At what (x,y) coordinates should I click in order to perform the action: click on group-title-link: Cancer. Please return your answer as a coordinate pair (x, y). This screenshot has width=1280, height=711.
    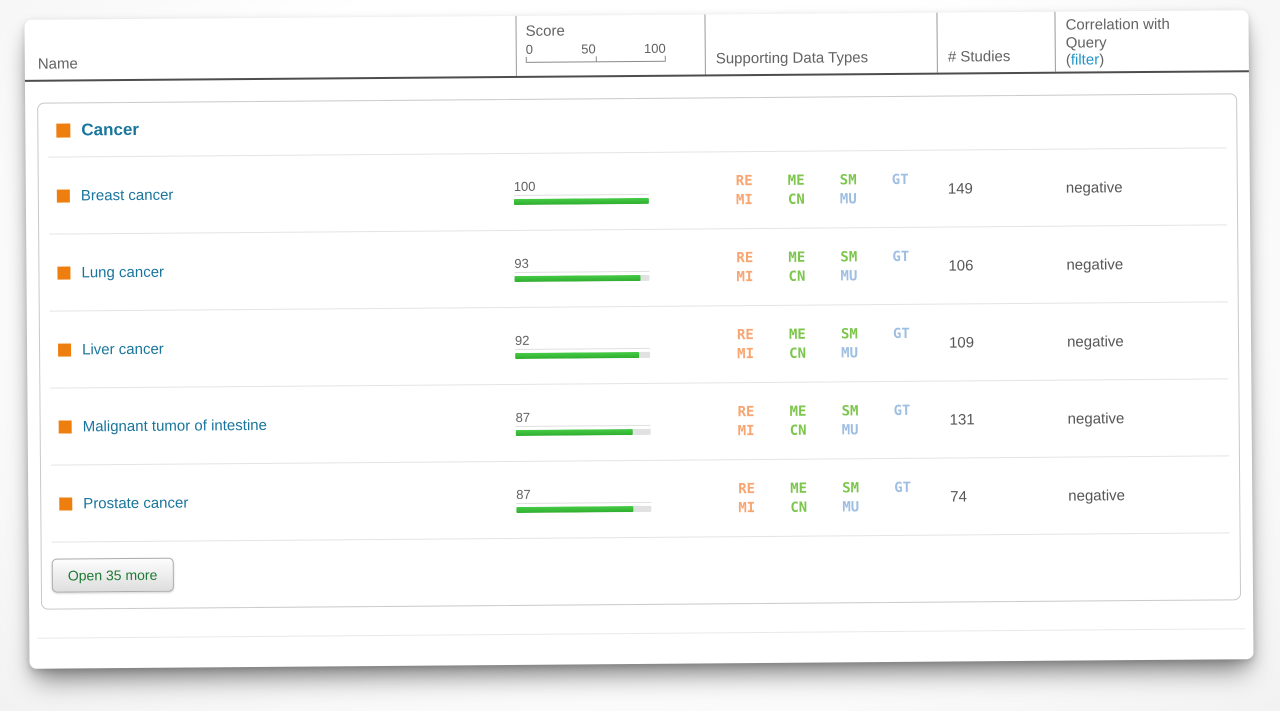
    Looking at the image, I should click on (110, 129).